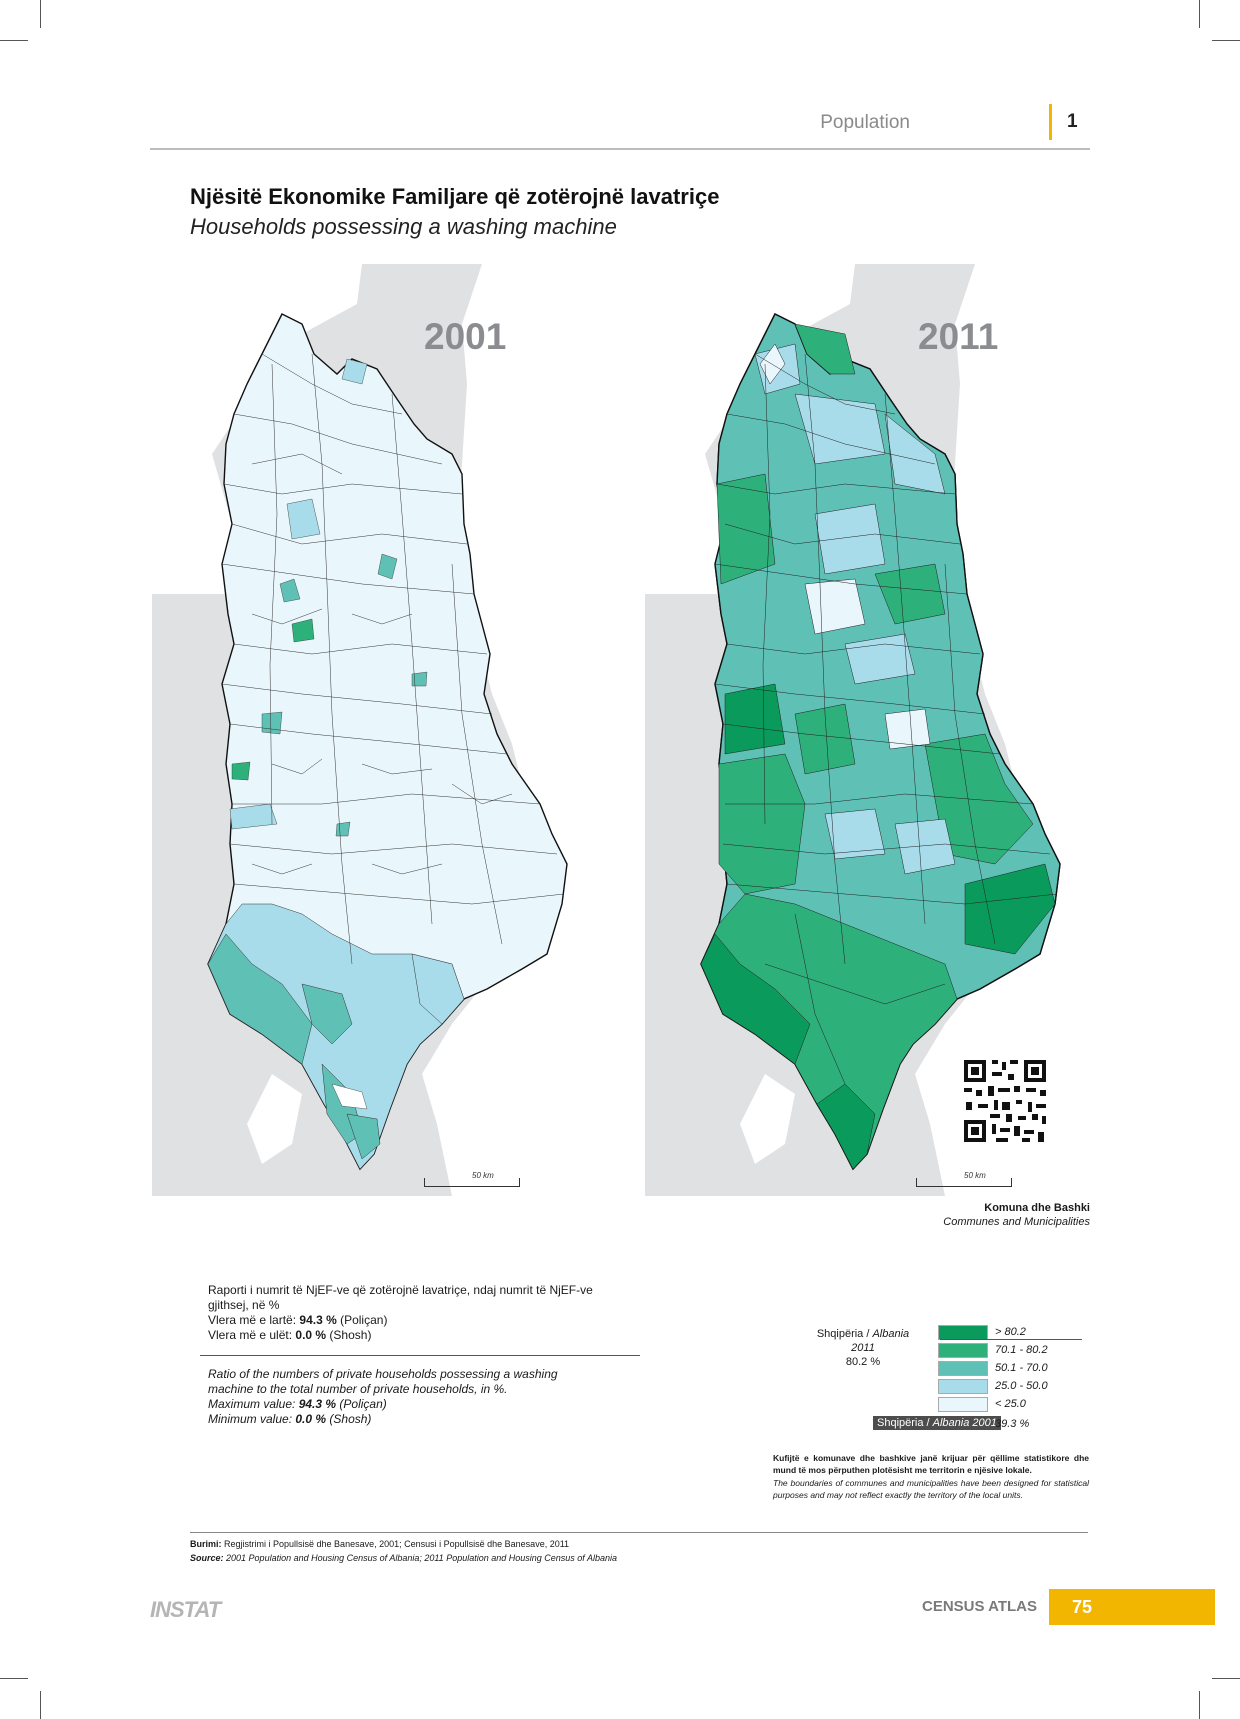 The height and width of the screenshot is (1719, 1240). What do you see at coordinates (252, 1404) in the screenshot?
I see `max-label-en: Maximum value:` at bounding box center [252, 1404].